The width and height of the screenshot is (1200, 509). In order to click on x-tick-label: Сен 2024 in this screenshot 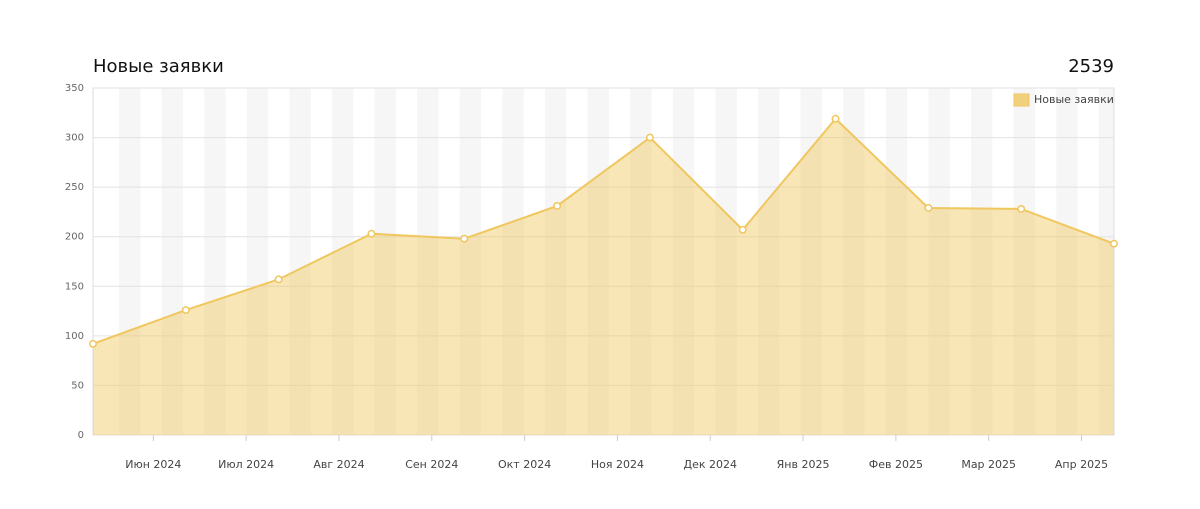, I will do `click(431, 464)`.